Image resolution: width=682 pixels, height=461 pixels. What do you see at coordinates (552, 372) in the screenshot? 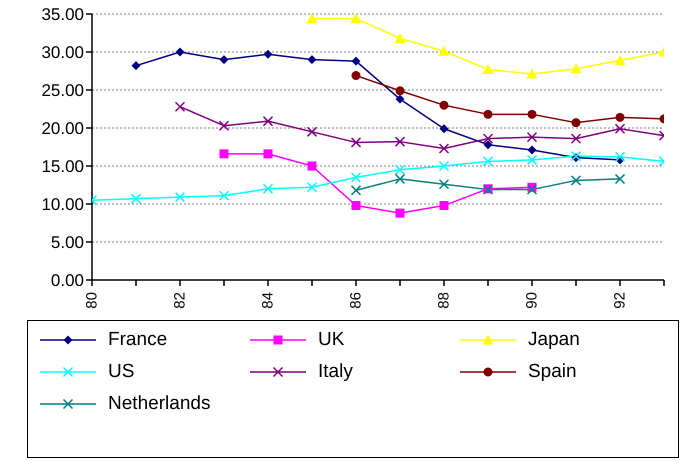
I see `legend-label: Spain` at bounding box center [552, 372].